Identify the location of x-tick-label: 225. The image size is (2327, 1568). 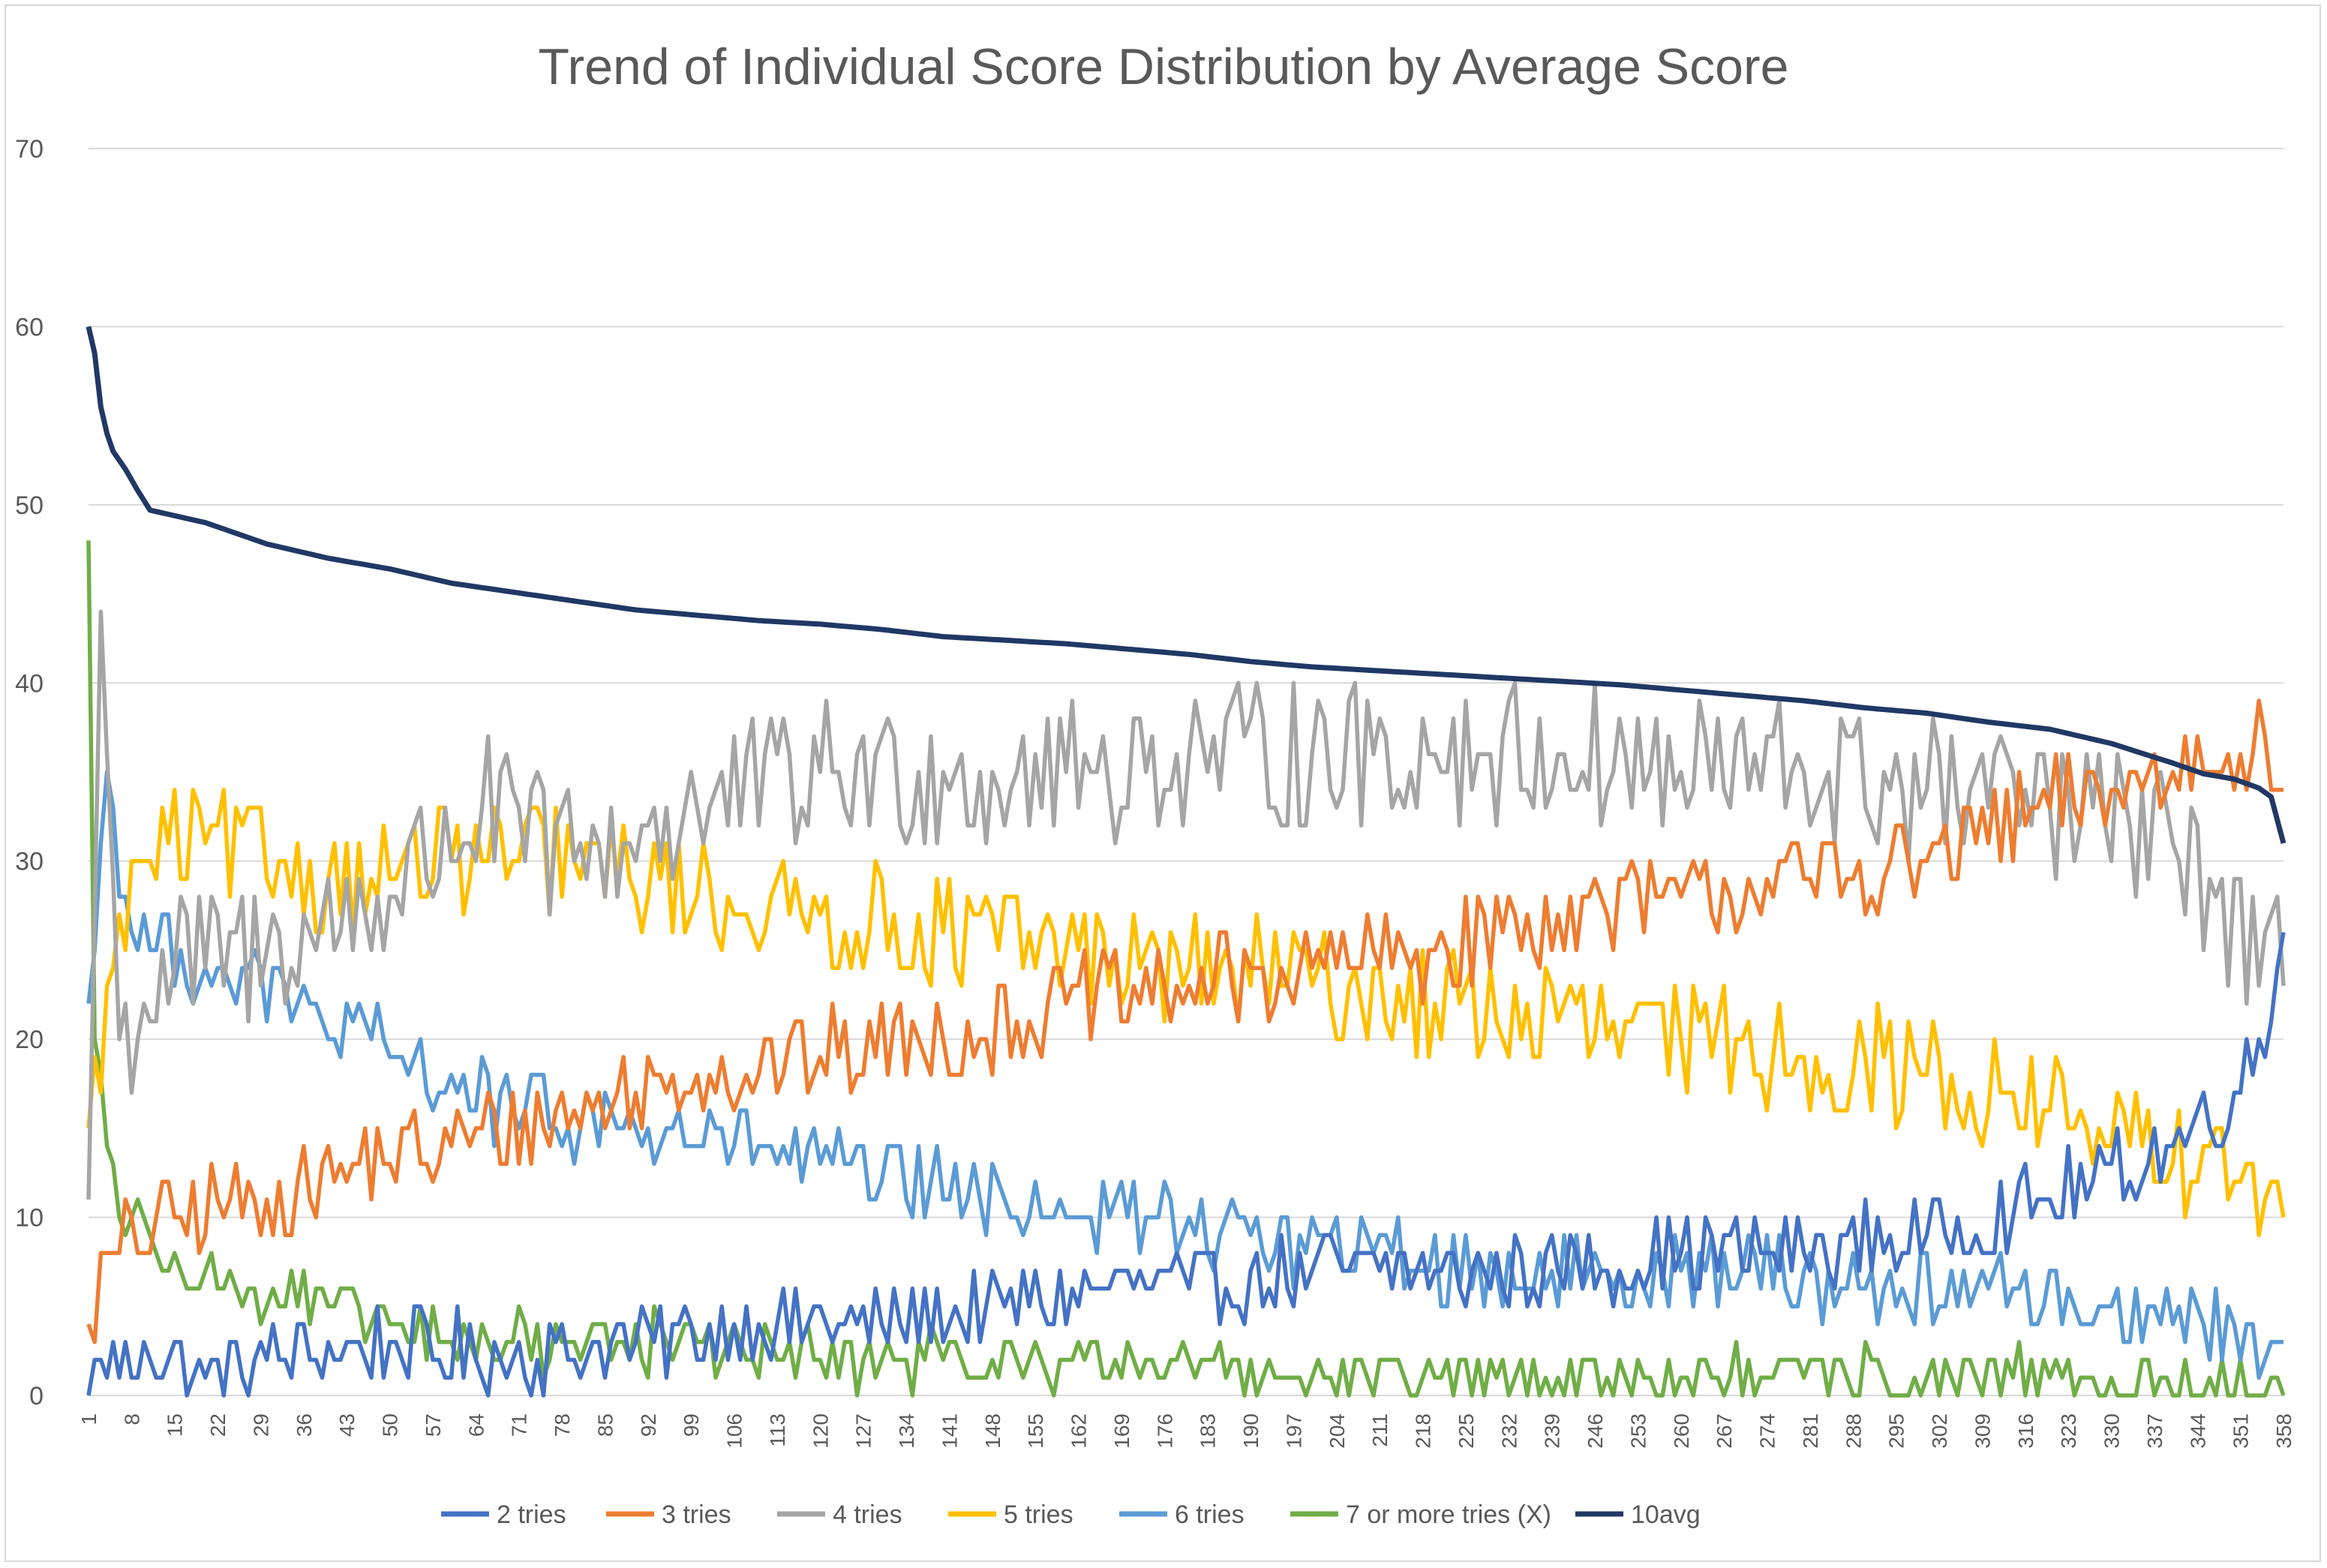
(1466, 1431).